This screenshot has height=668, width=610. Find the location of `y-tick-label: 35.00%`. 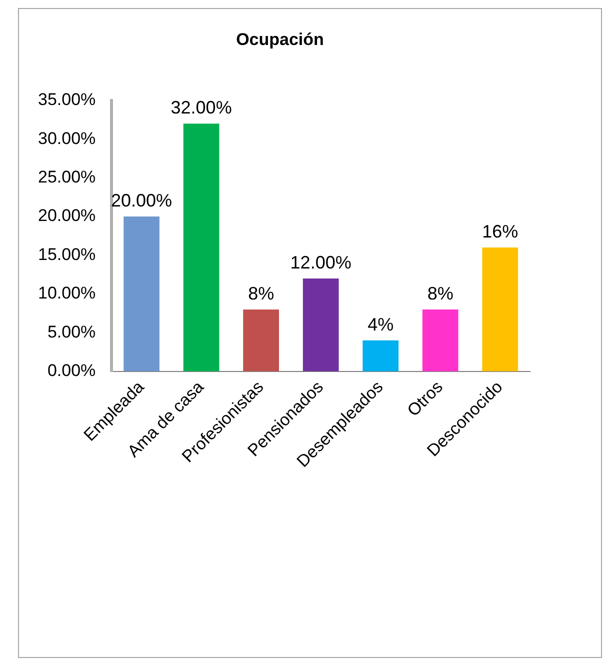

y-tick-label: 35.00% is located at coordinates (67, 100).